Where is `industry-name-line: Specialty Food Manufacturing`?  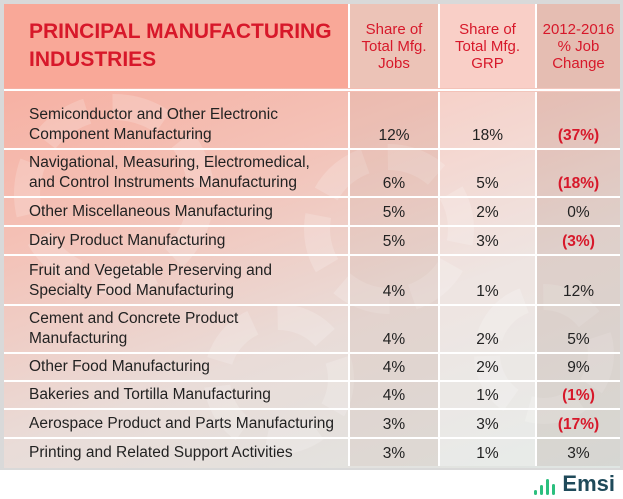 industry-name-line: Specialty Food Manufacturing is located at coordinates (132, 290).